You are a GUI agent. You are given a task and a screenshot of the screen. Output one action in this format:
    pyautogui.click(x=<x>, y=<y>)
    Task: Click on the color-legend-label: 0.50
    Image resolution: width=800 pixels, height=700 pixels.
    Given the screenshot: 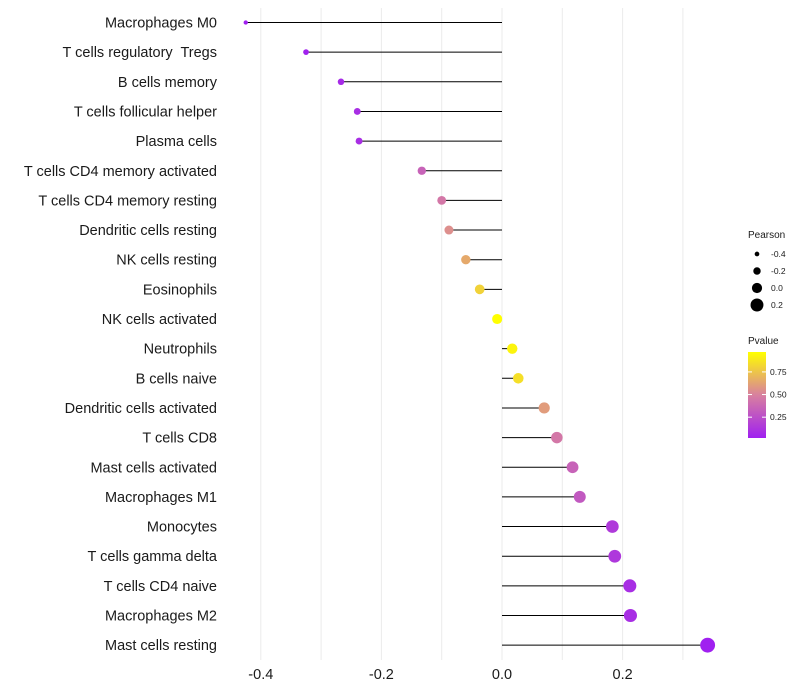 What is the action you would take?
    pyautogui.click(x=778, y=395)
    